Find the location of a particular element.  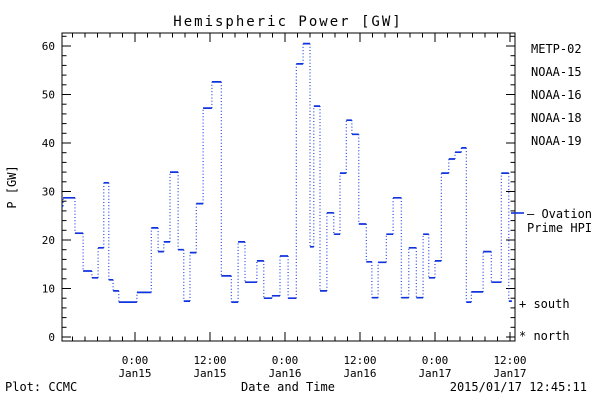

legend-item-noaa15: NOAA-15 is located at coordinates (556, 72).